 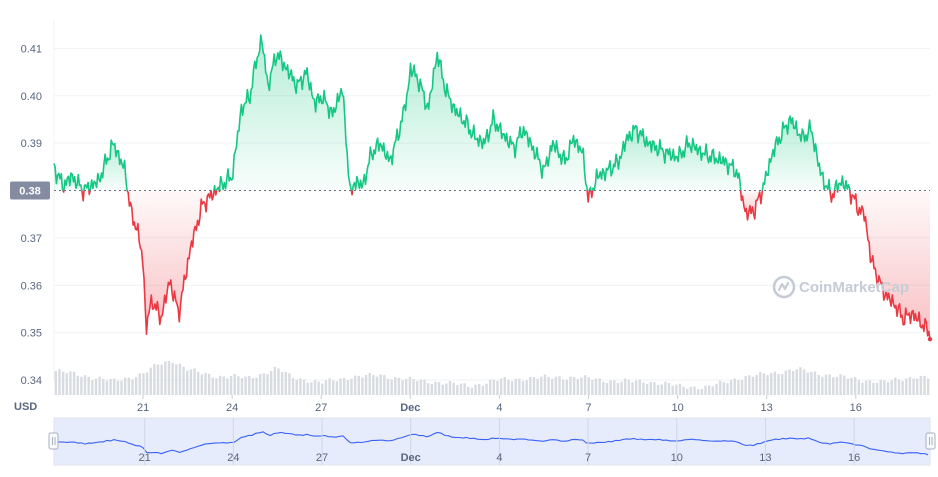 What do you see at coordinates (492, 378) in the screenshot?
I see `volume-bars` at bounding box center [492, 378].